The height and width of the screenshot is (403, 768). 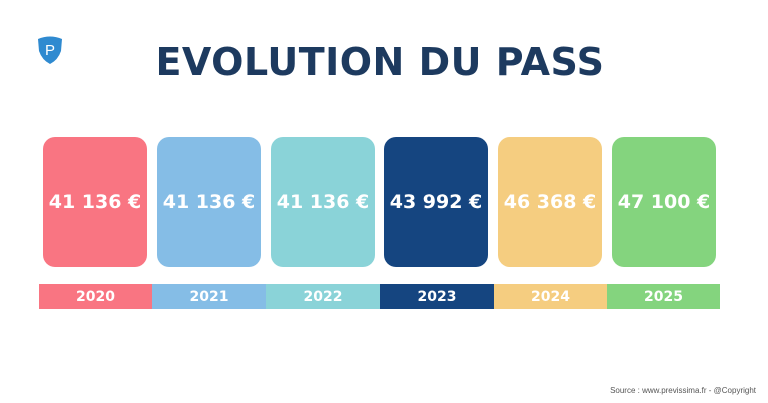 What do you see at coordinates (437, 296) in the screenshot?
I see `year-label-2023: 2023` at bounding box center [437, 296].